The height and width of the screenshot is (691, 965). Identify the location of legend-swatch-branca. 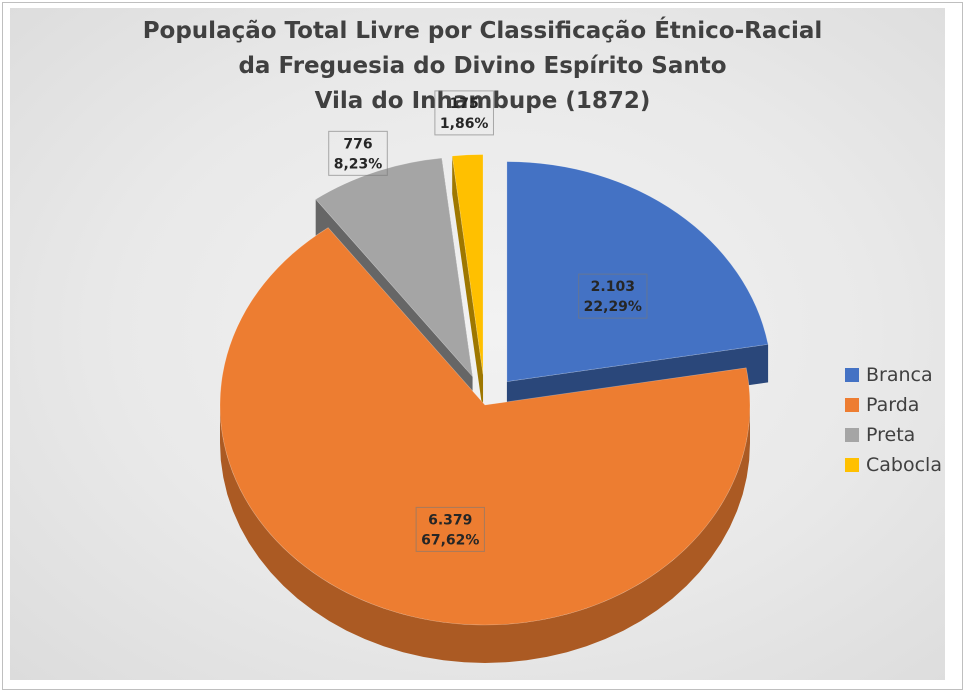
(852, 375).